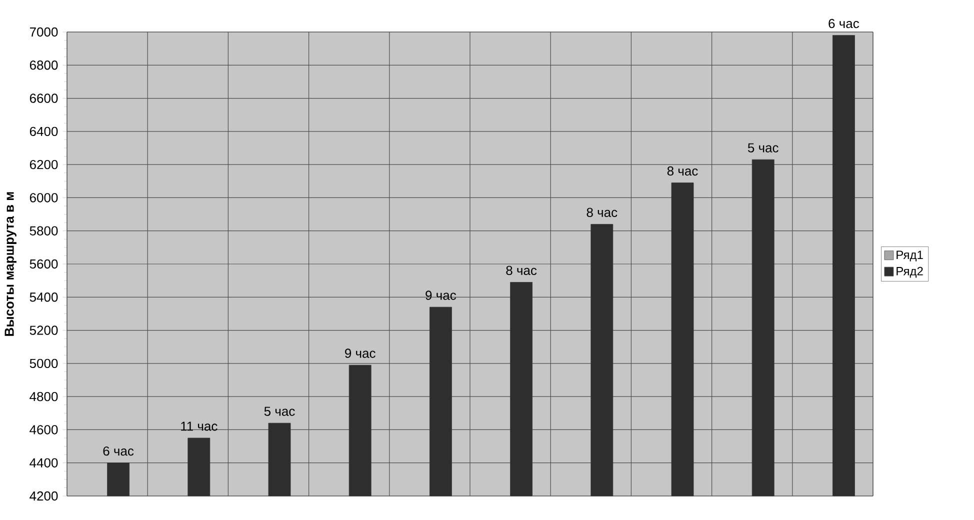 The height and width of the screenshot is (520, 974). What do you see at coordinates (44, 65) in the screenshot?
I see `y-tick-label: 6800` at bounding box center [44, 65].